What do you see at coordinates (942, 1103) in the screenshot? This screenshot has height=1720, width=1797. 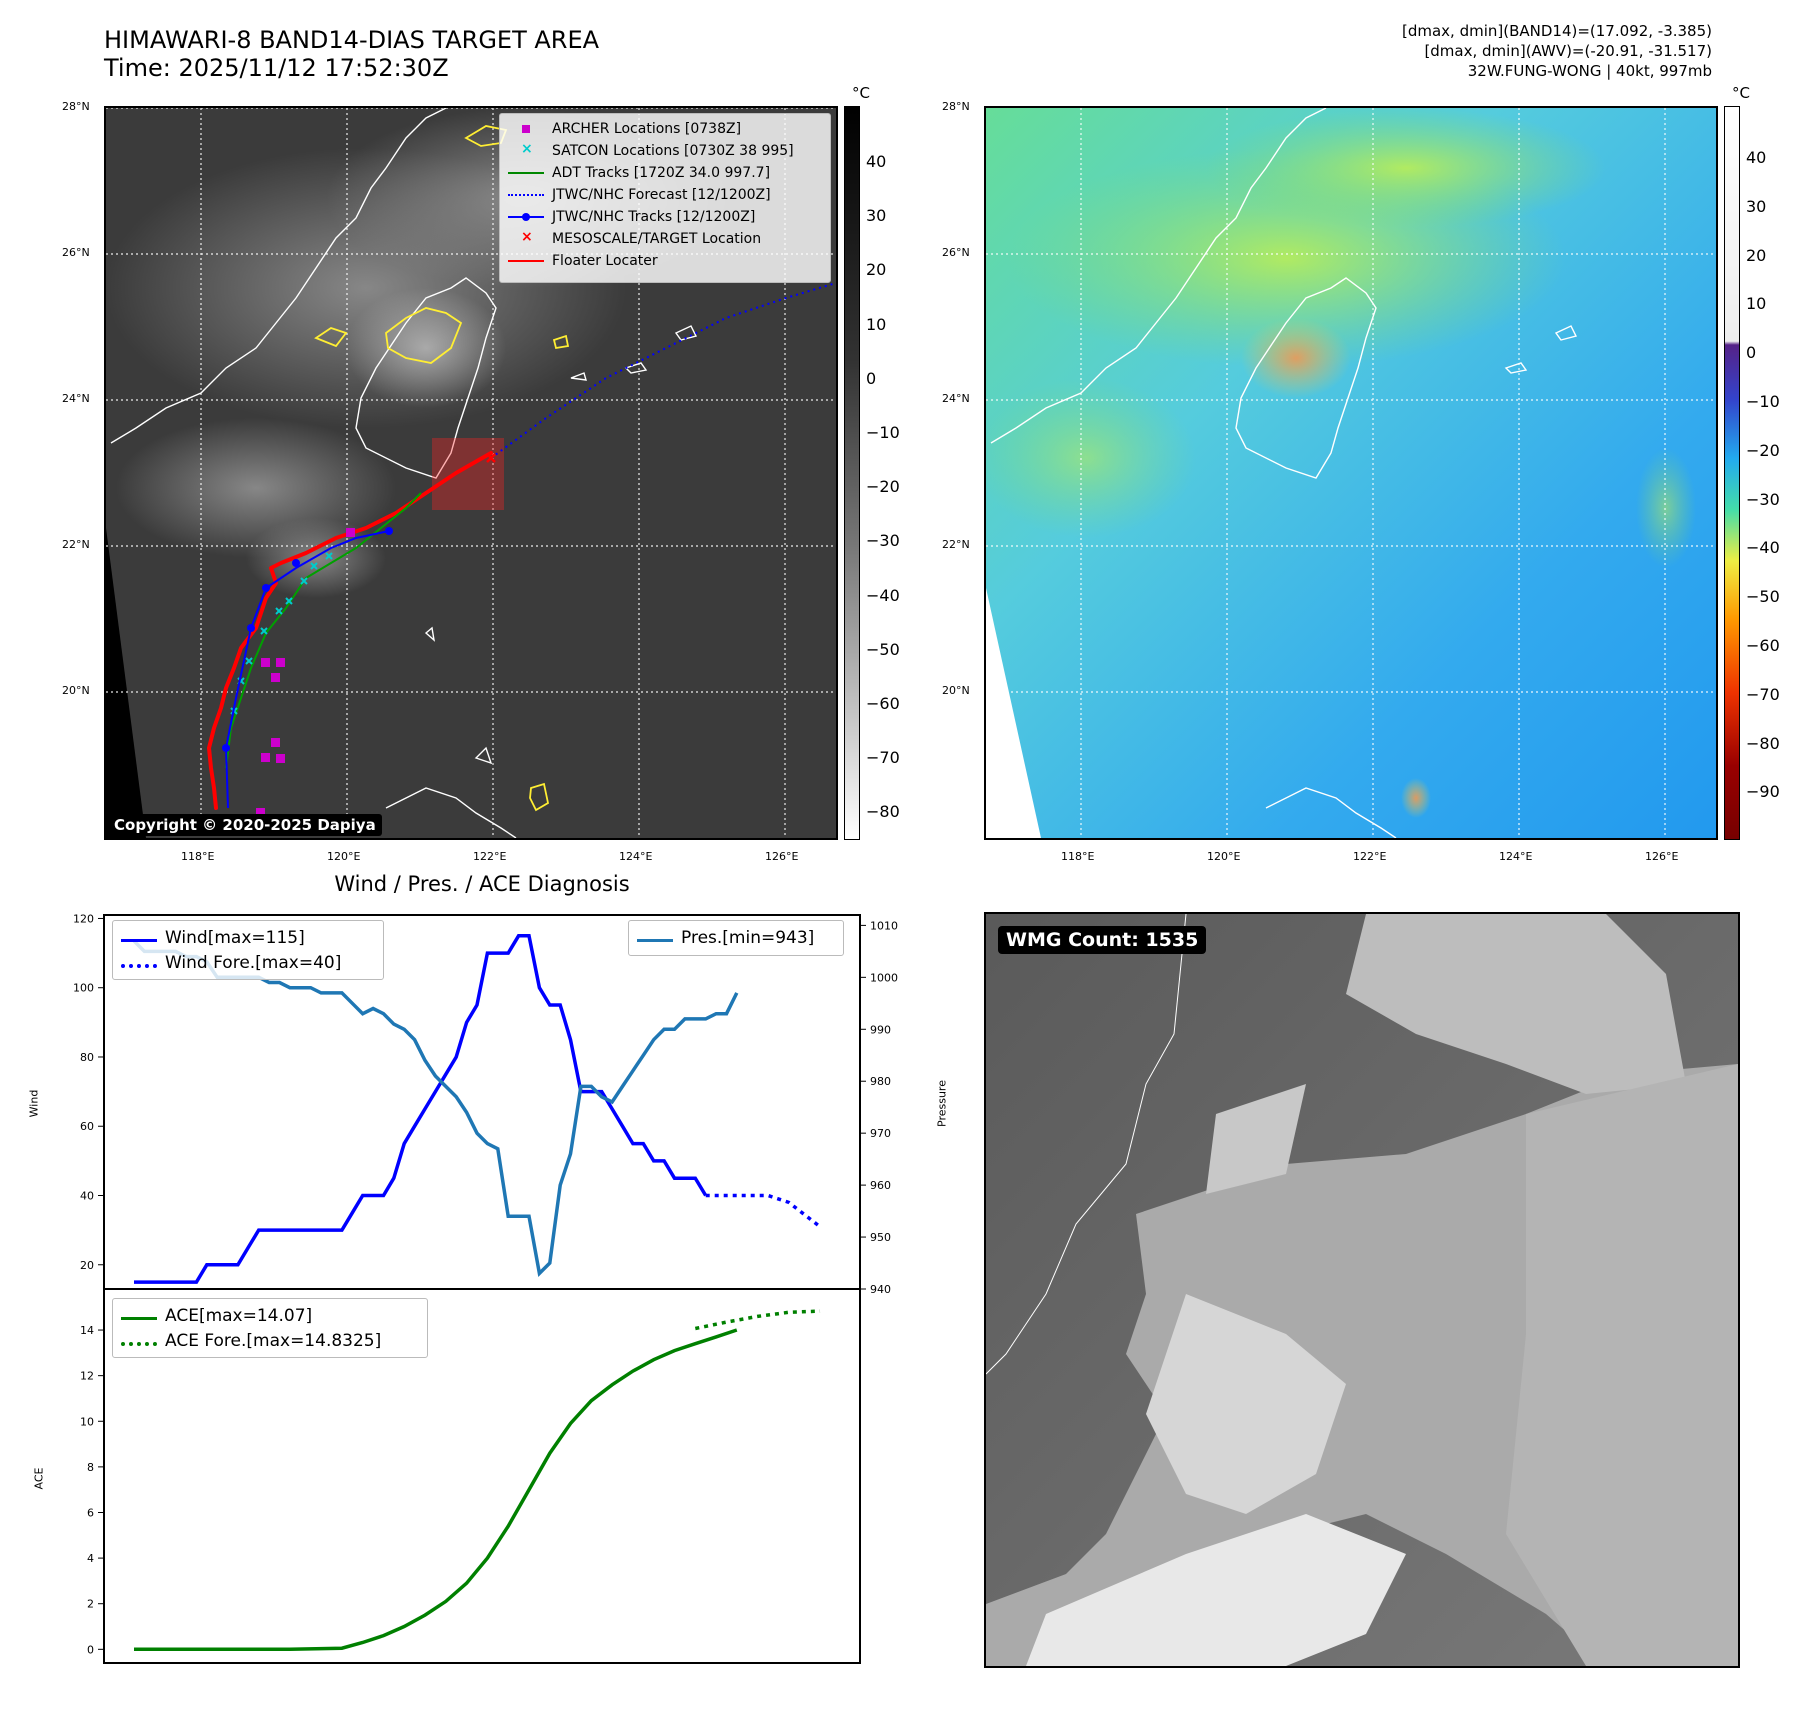 I see `pressure-axis-label: Pressure` at bounding box center [942, 1103].